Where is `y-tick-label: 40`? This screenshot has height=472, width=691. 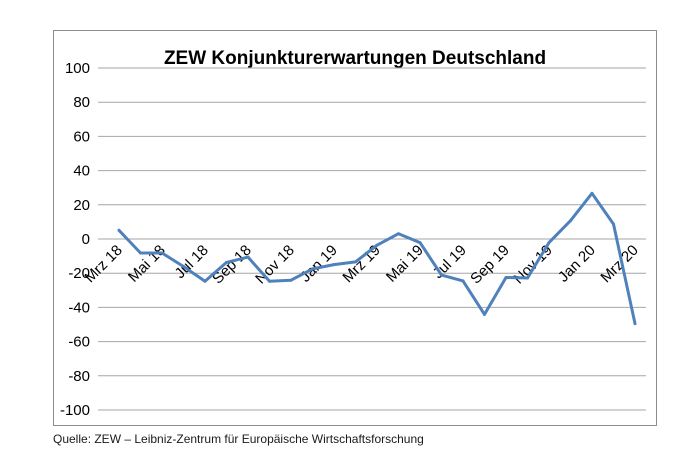
y-tick-label: 40 is located at coordinates (81, 171).